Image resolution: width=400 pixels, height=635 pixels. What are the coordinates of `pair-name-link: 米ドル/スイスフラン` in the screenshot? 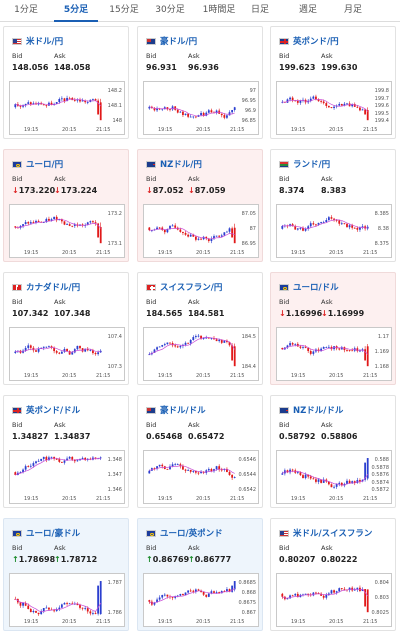 It's located at (325, 533).